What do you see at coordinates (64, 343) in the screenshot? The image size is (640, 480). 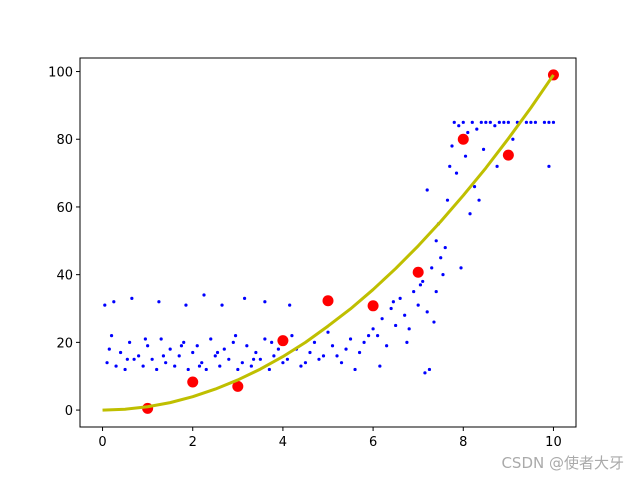 I see `y-tick-label: 20` at bounding box center [64, 343].